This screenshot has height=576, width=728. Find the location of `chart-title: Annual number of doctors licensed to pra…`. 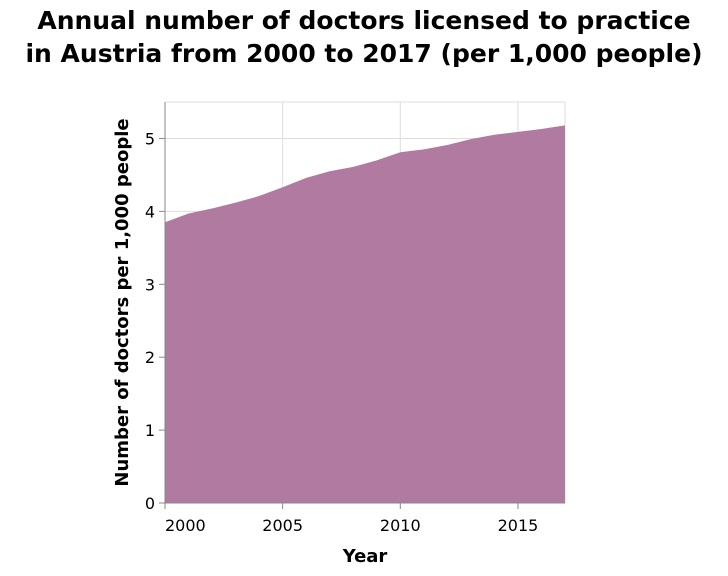

chart-title: Annual number of doctors licensed to pra… is located at coordinates (364, 37).